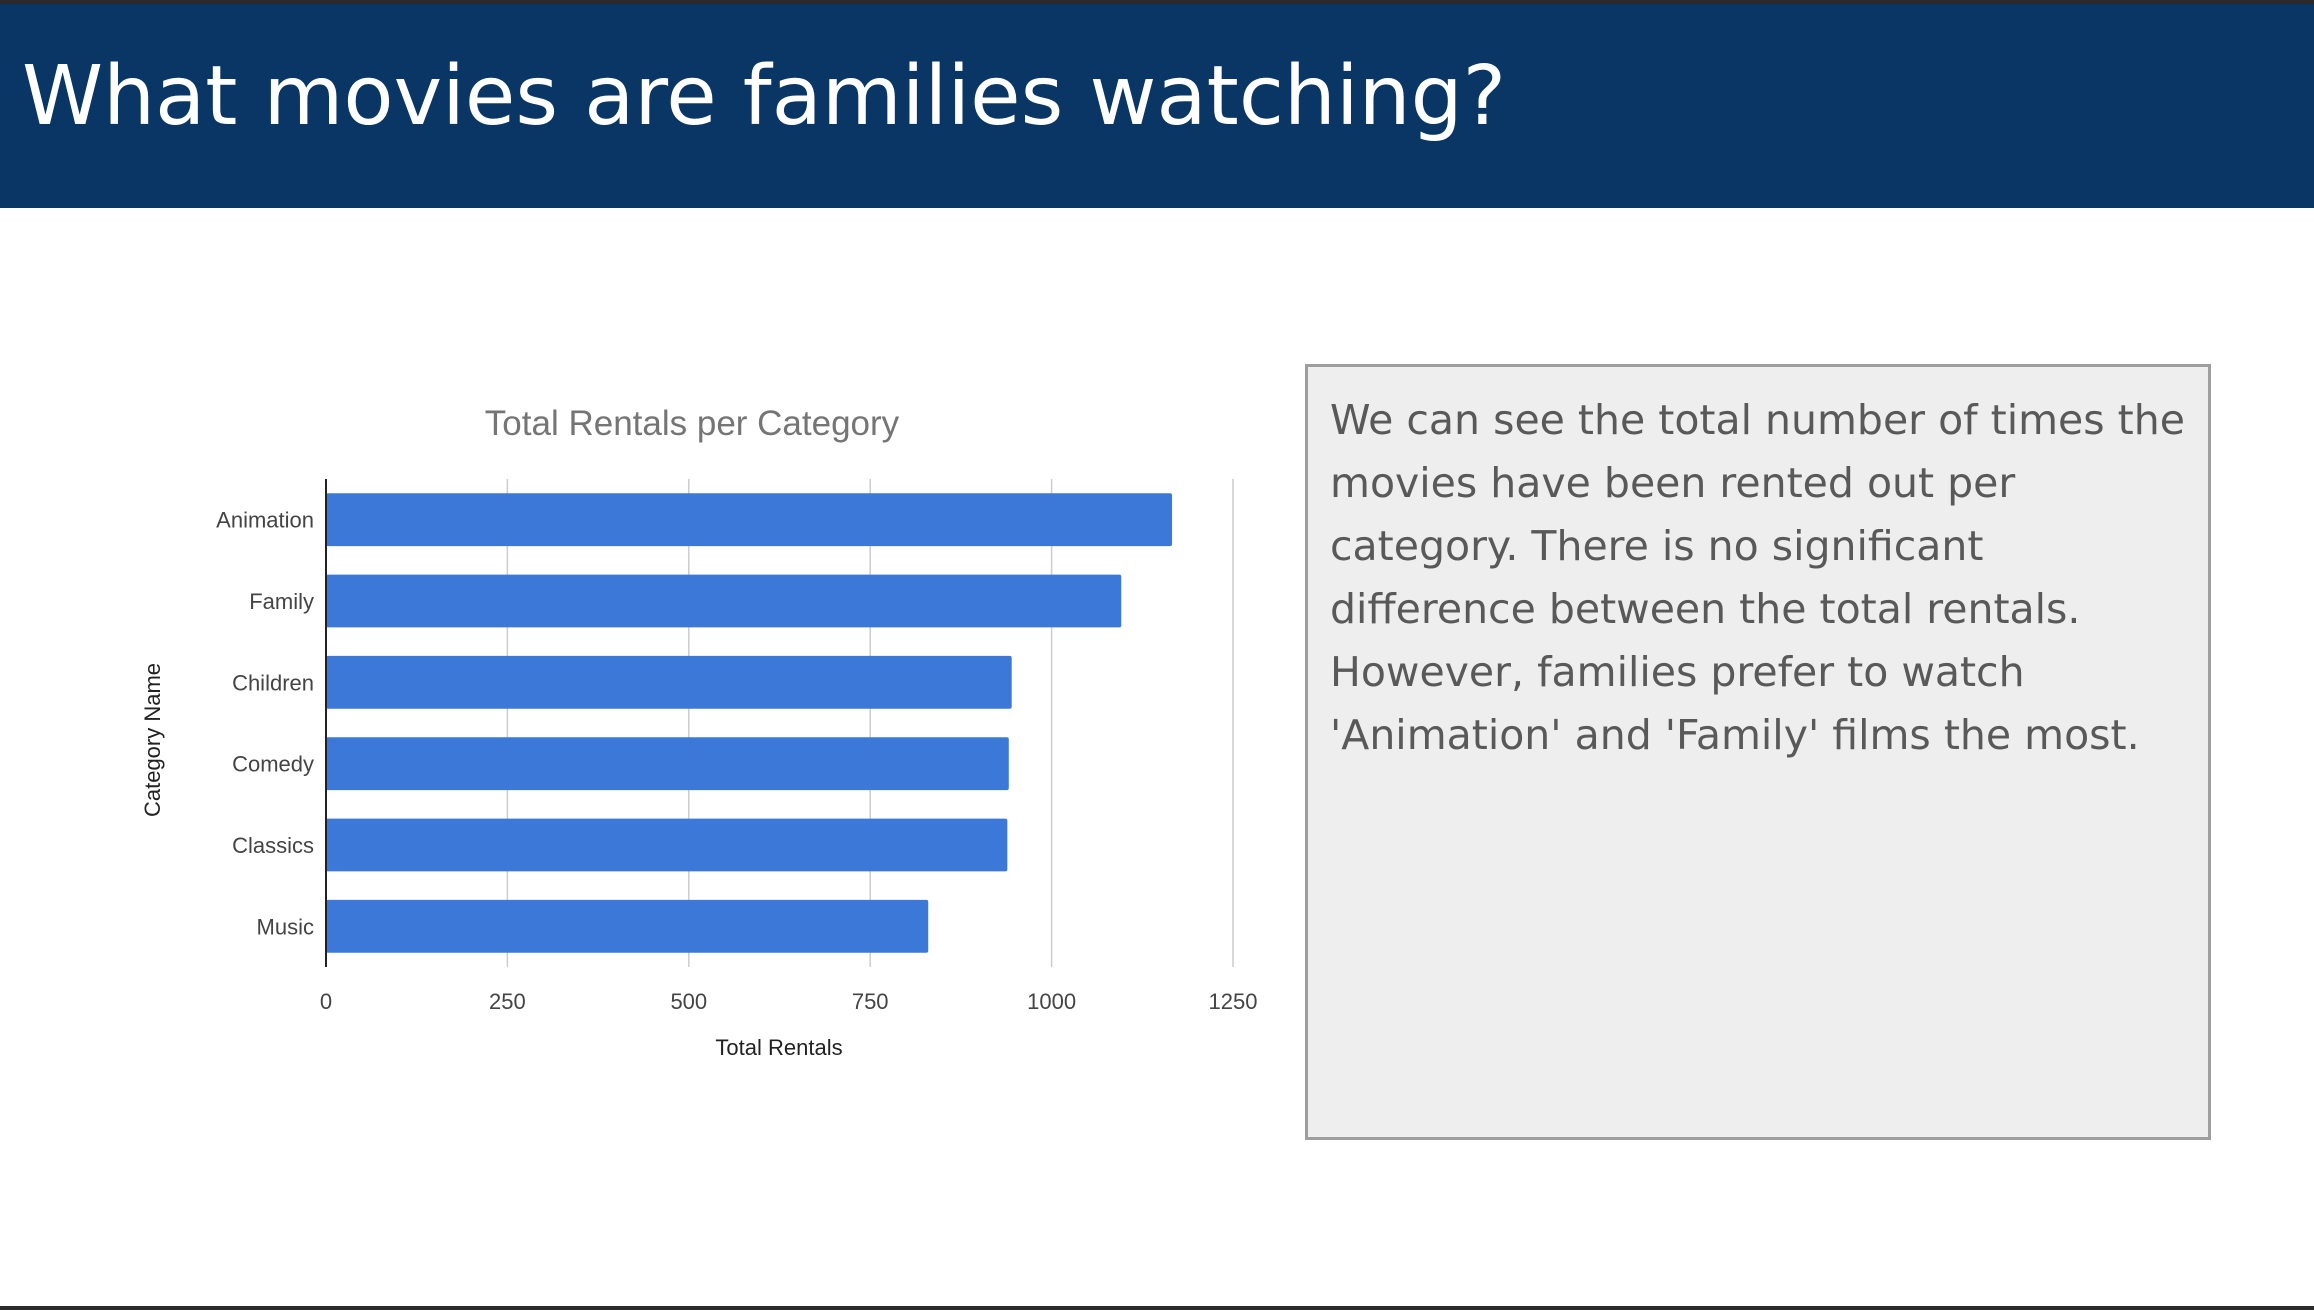 This screenshot has width=2314, height=1310. I want to click on x-tick-label: 1000, so click(1051, 1001).